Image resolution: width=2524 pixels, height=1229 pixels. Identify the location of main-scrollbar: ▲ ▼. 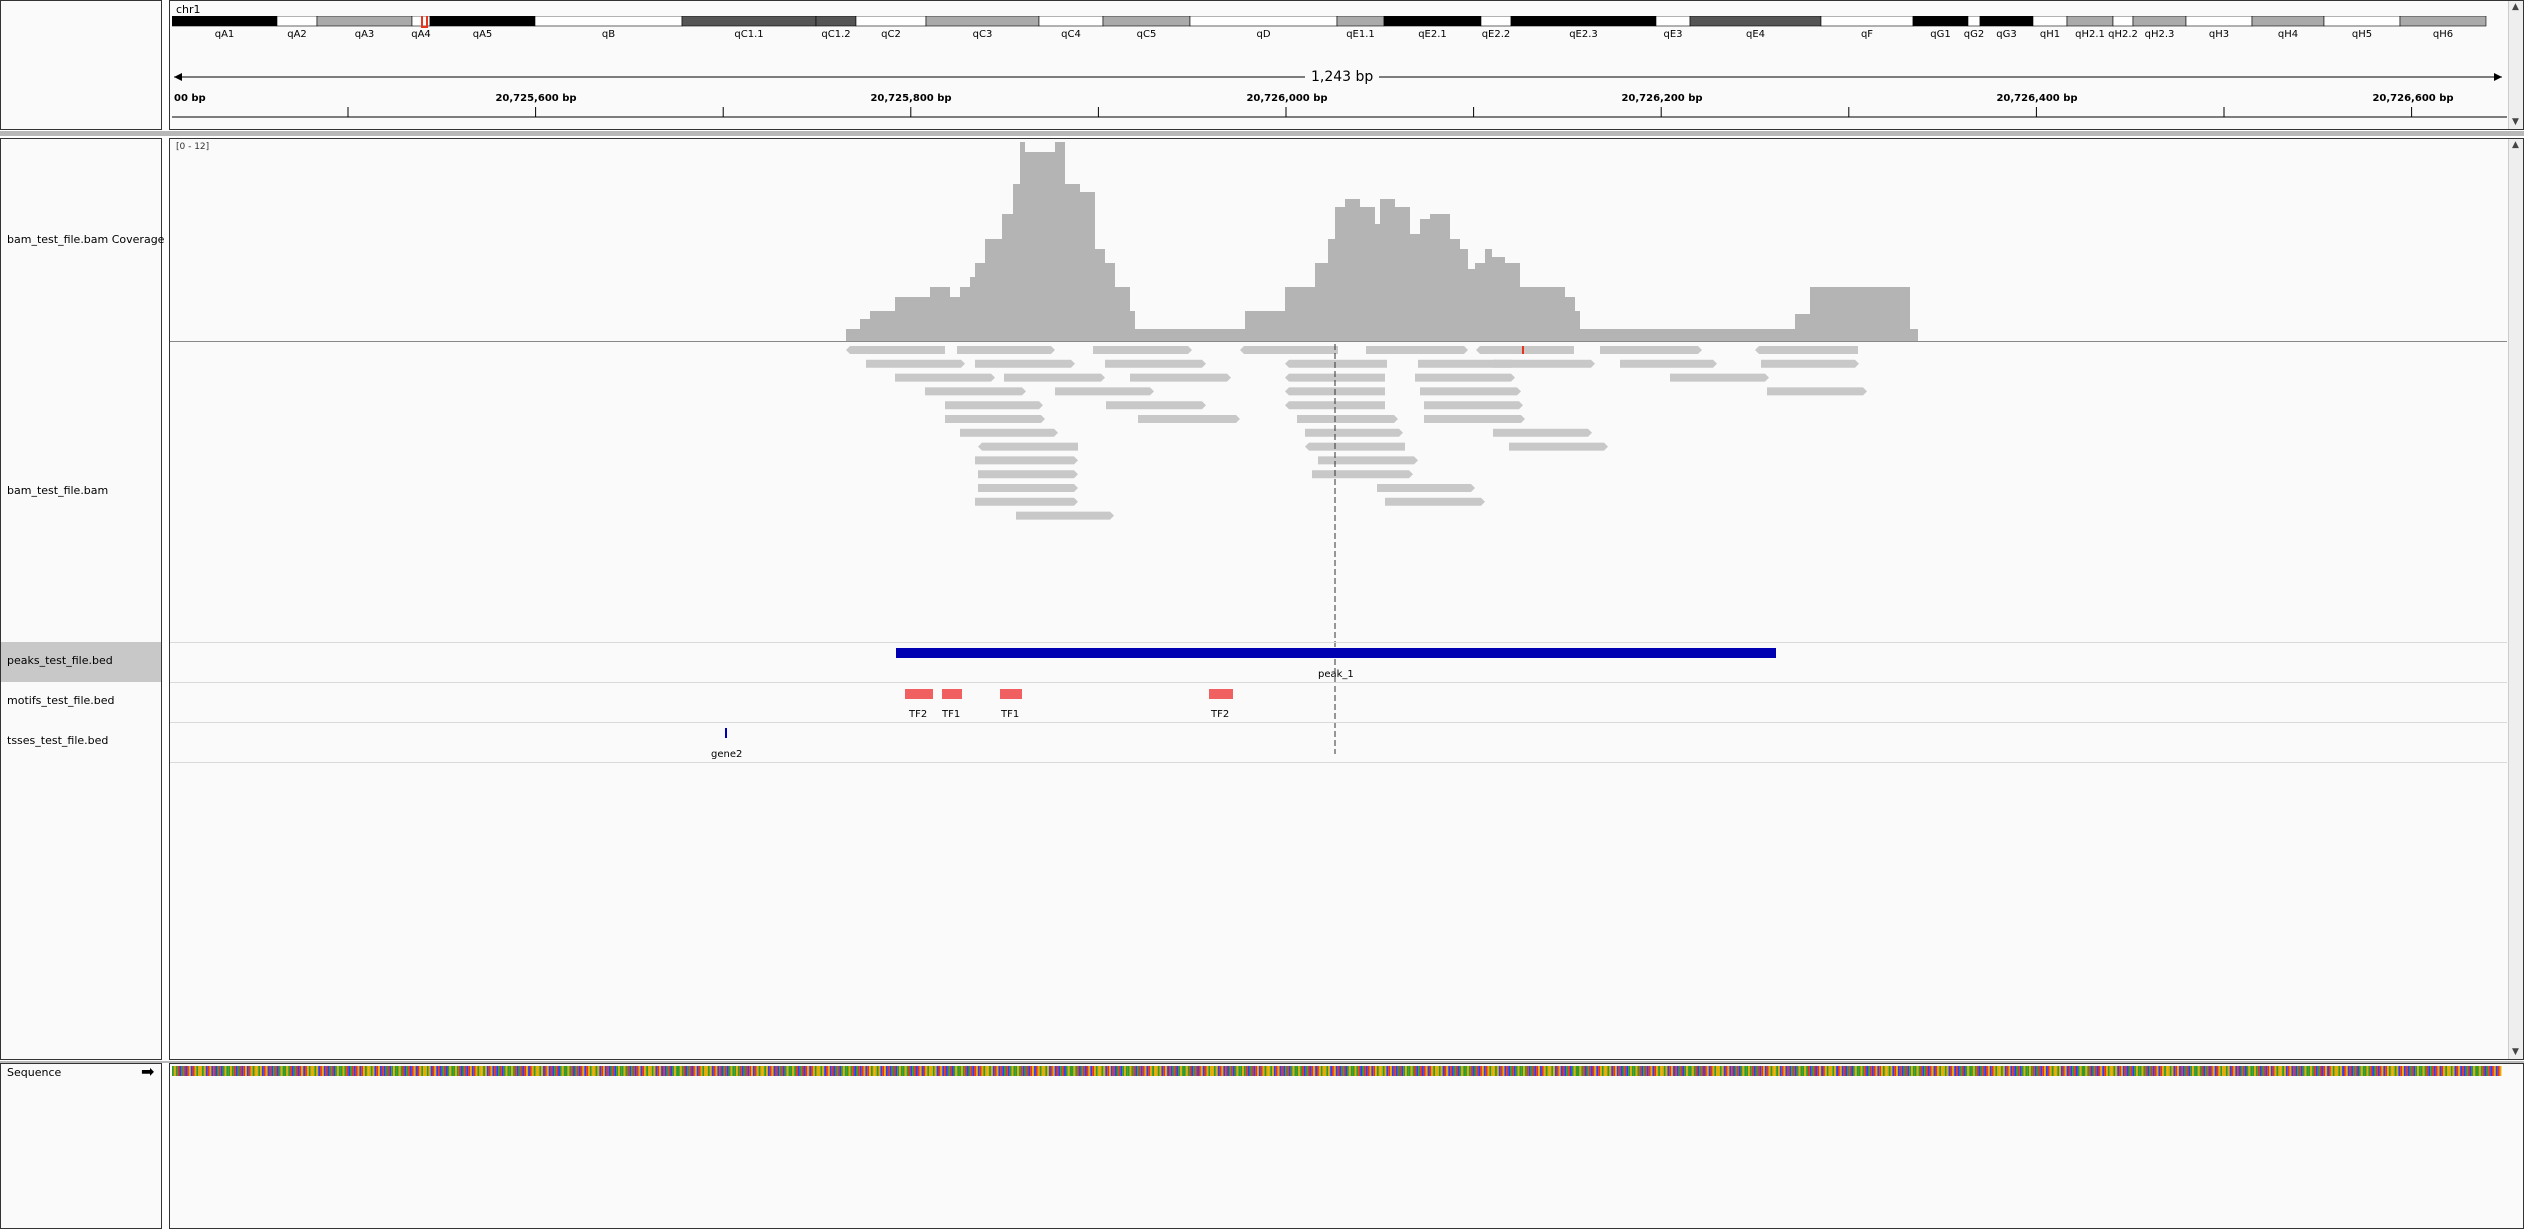
(2515, 599).